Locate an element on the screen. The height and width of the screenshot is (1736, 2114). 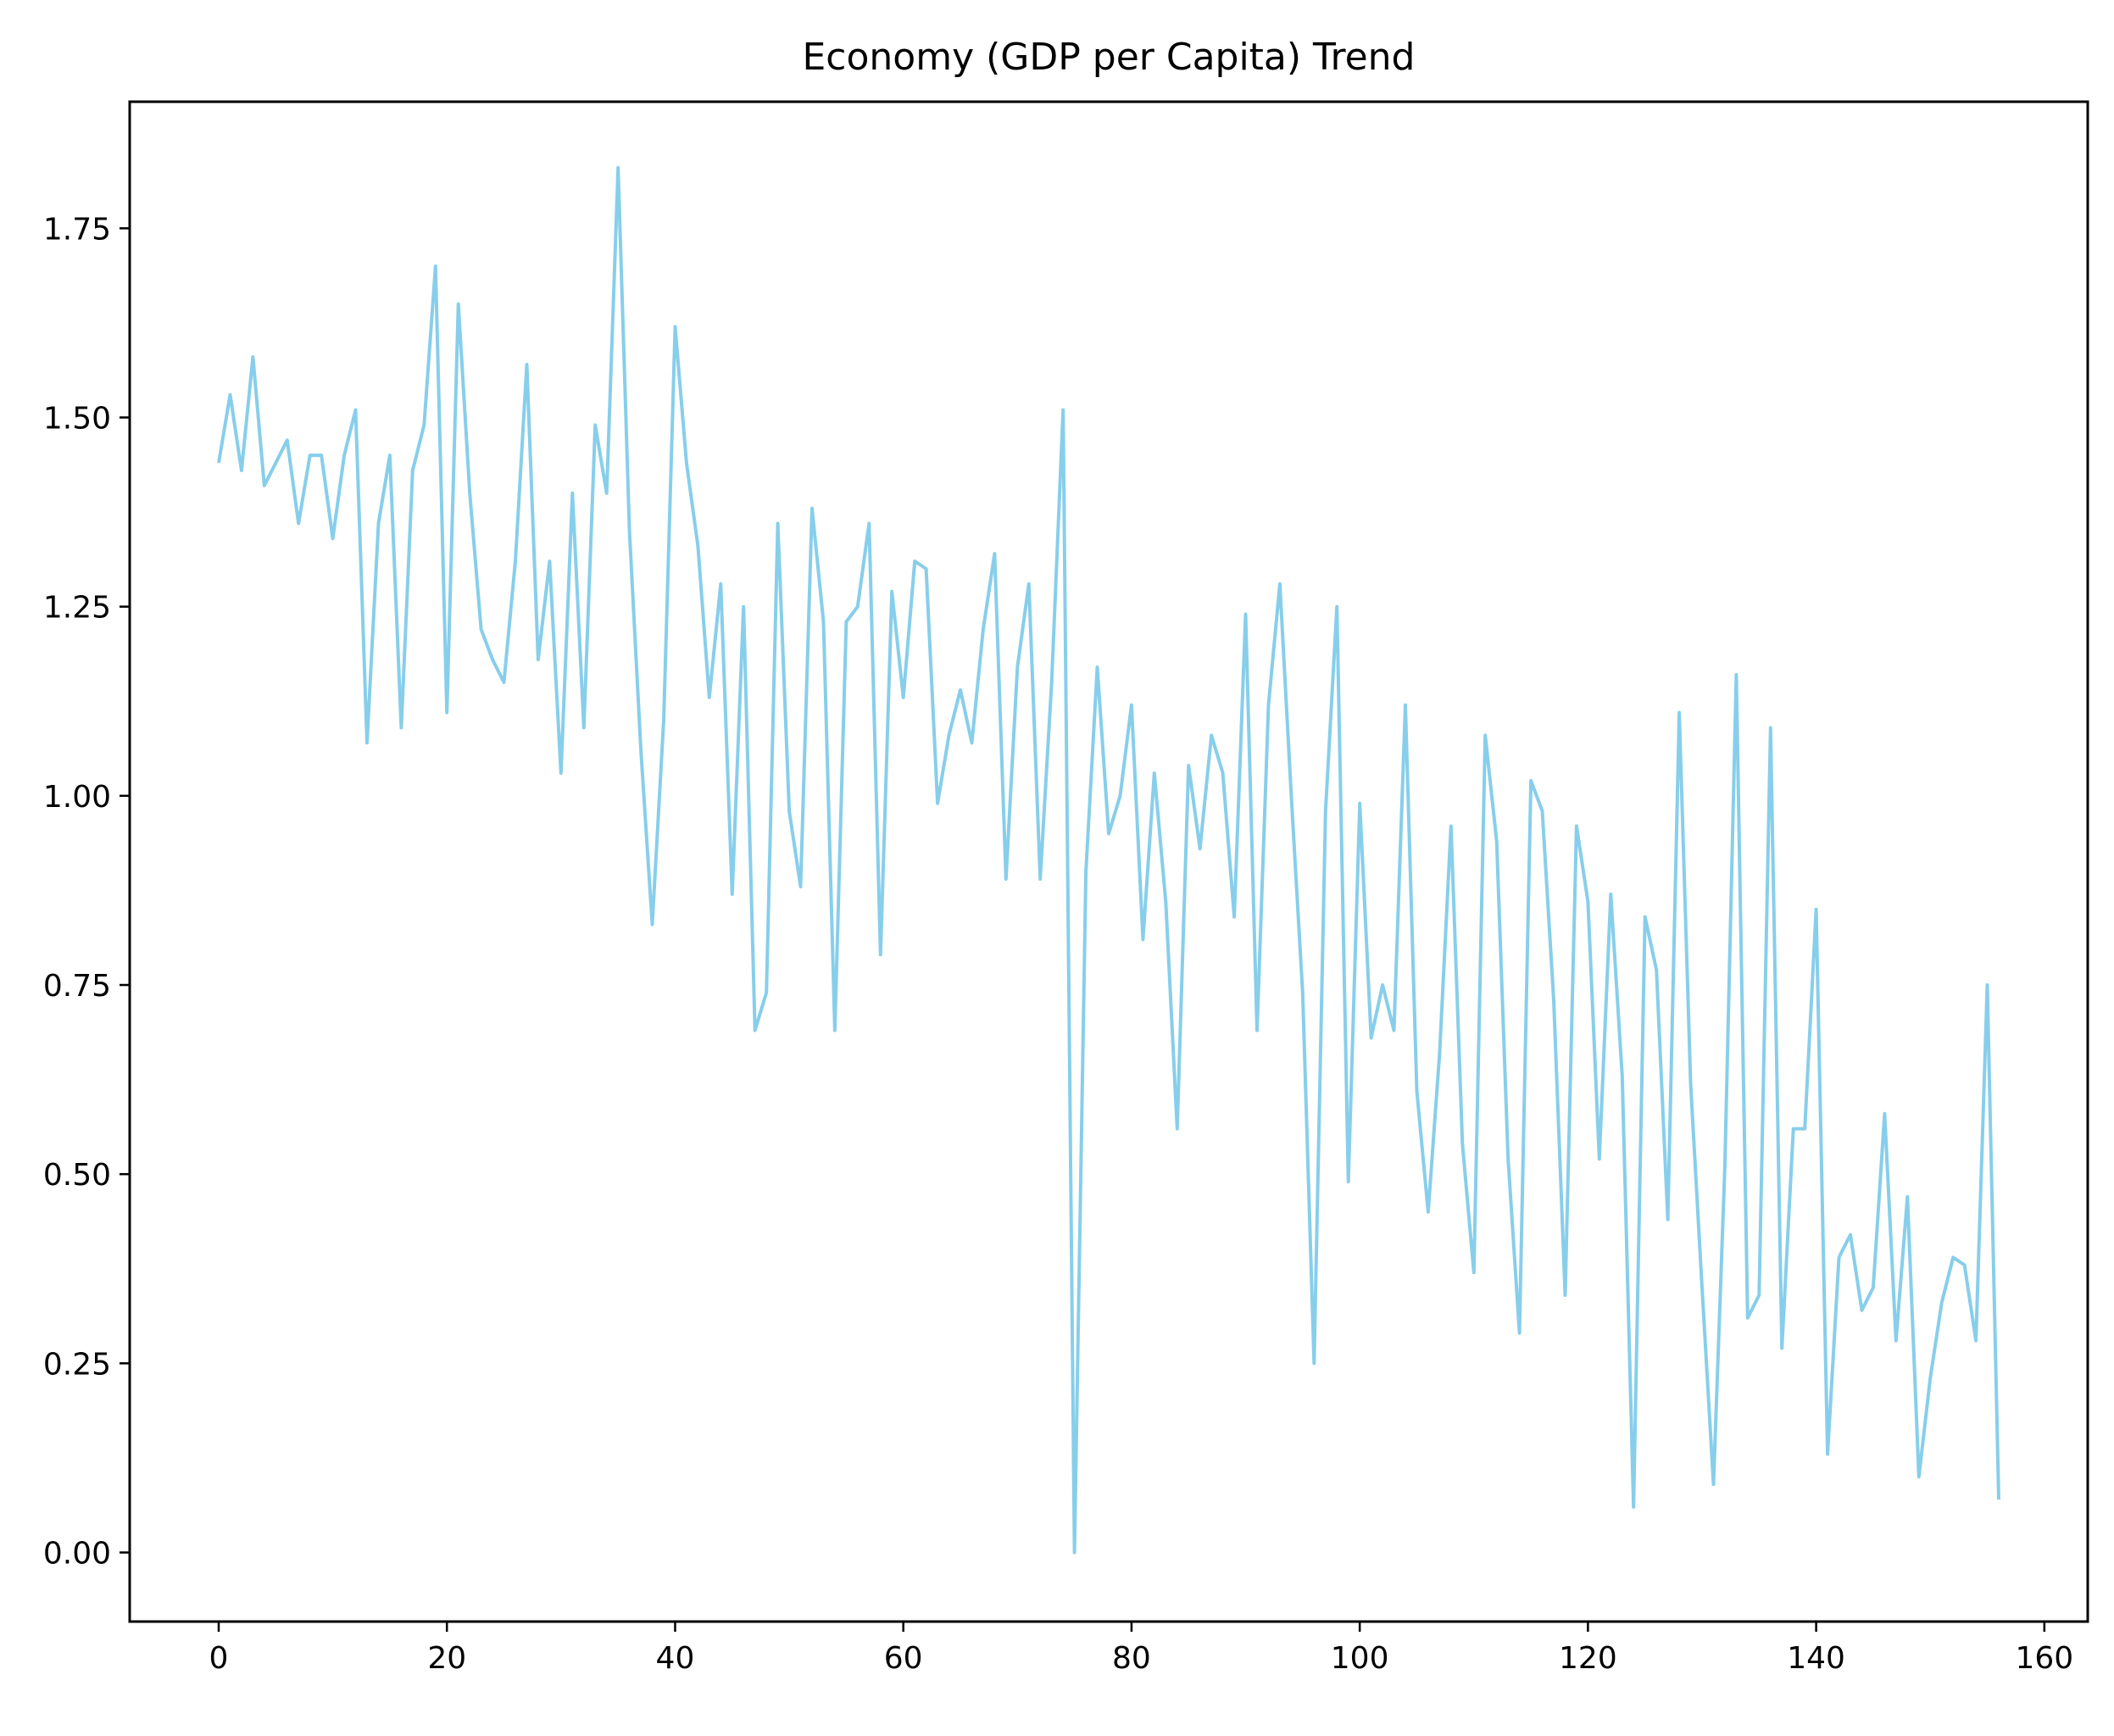
x-axis: 0 20 40 60 80 100 120 140 160 is located at coordinates (1141, 1649).